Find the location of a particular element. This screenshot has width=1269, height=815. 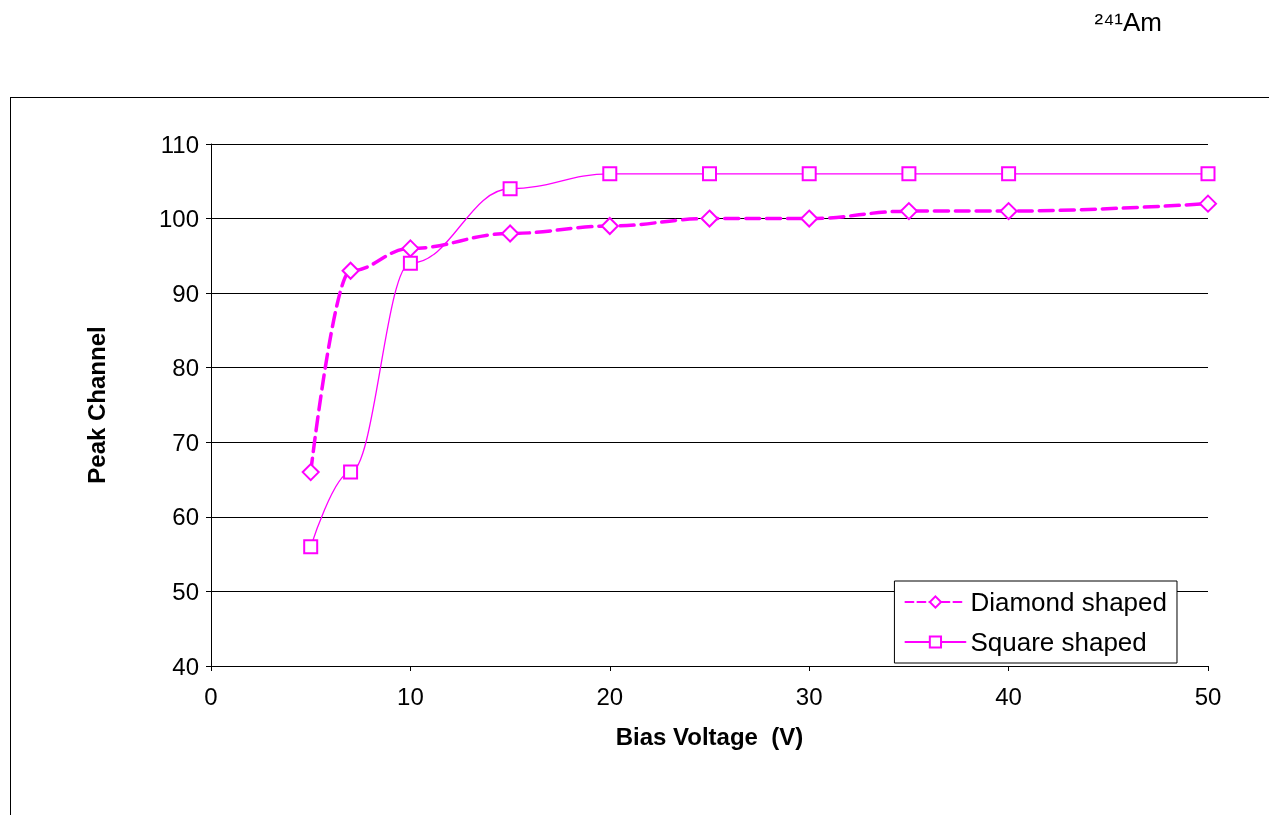

y-tick-label: 60 is located at coordinates (185, 517).